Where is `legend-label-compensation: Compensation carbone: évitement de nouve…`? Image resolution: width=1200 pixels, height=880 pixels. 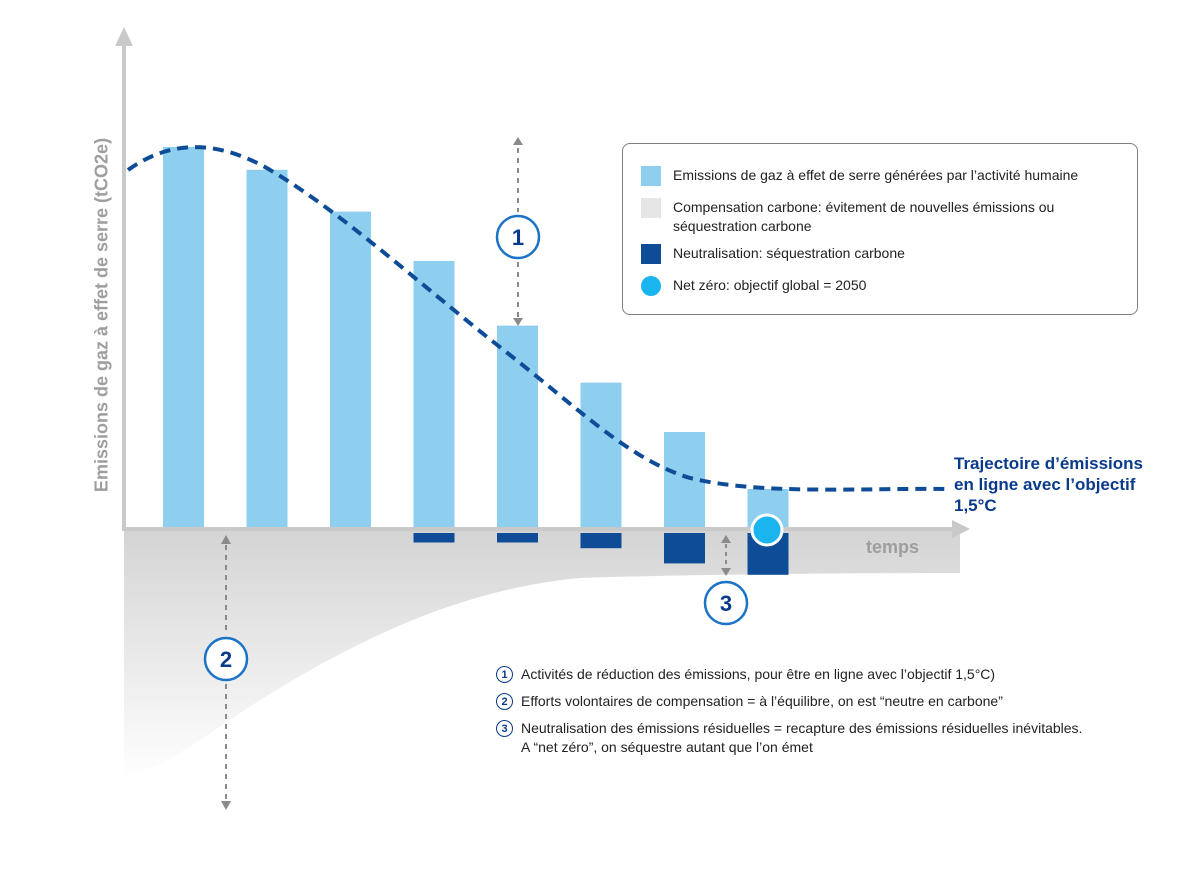
legend-label-compensation: Compensation carbone: évitement de nouve… is located at coordinates (864, 216).